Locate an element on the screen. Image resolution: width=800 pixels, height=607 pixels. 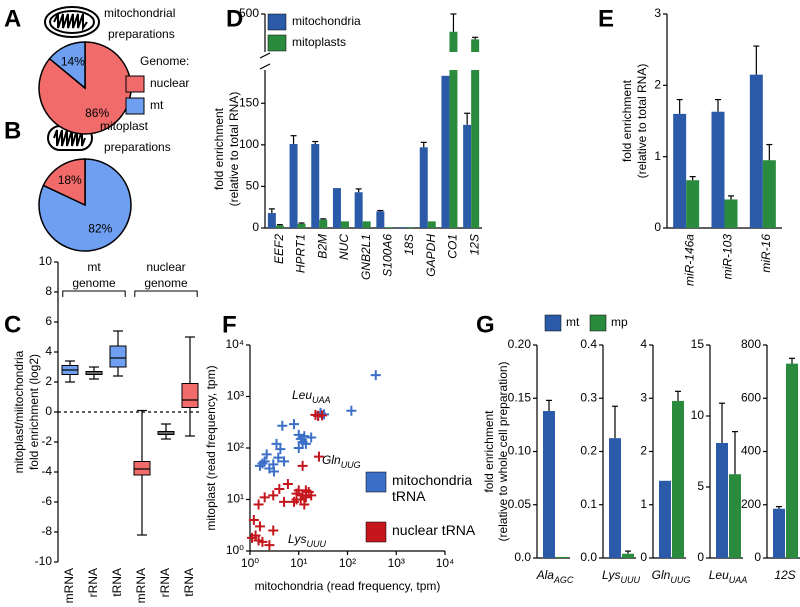
legend-label: nuclear is located at coordinates (169, 83).